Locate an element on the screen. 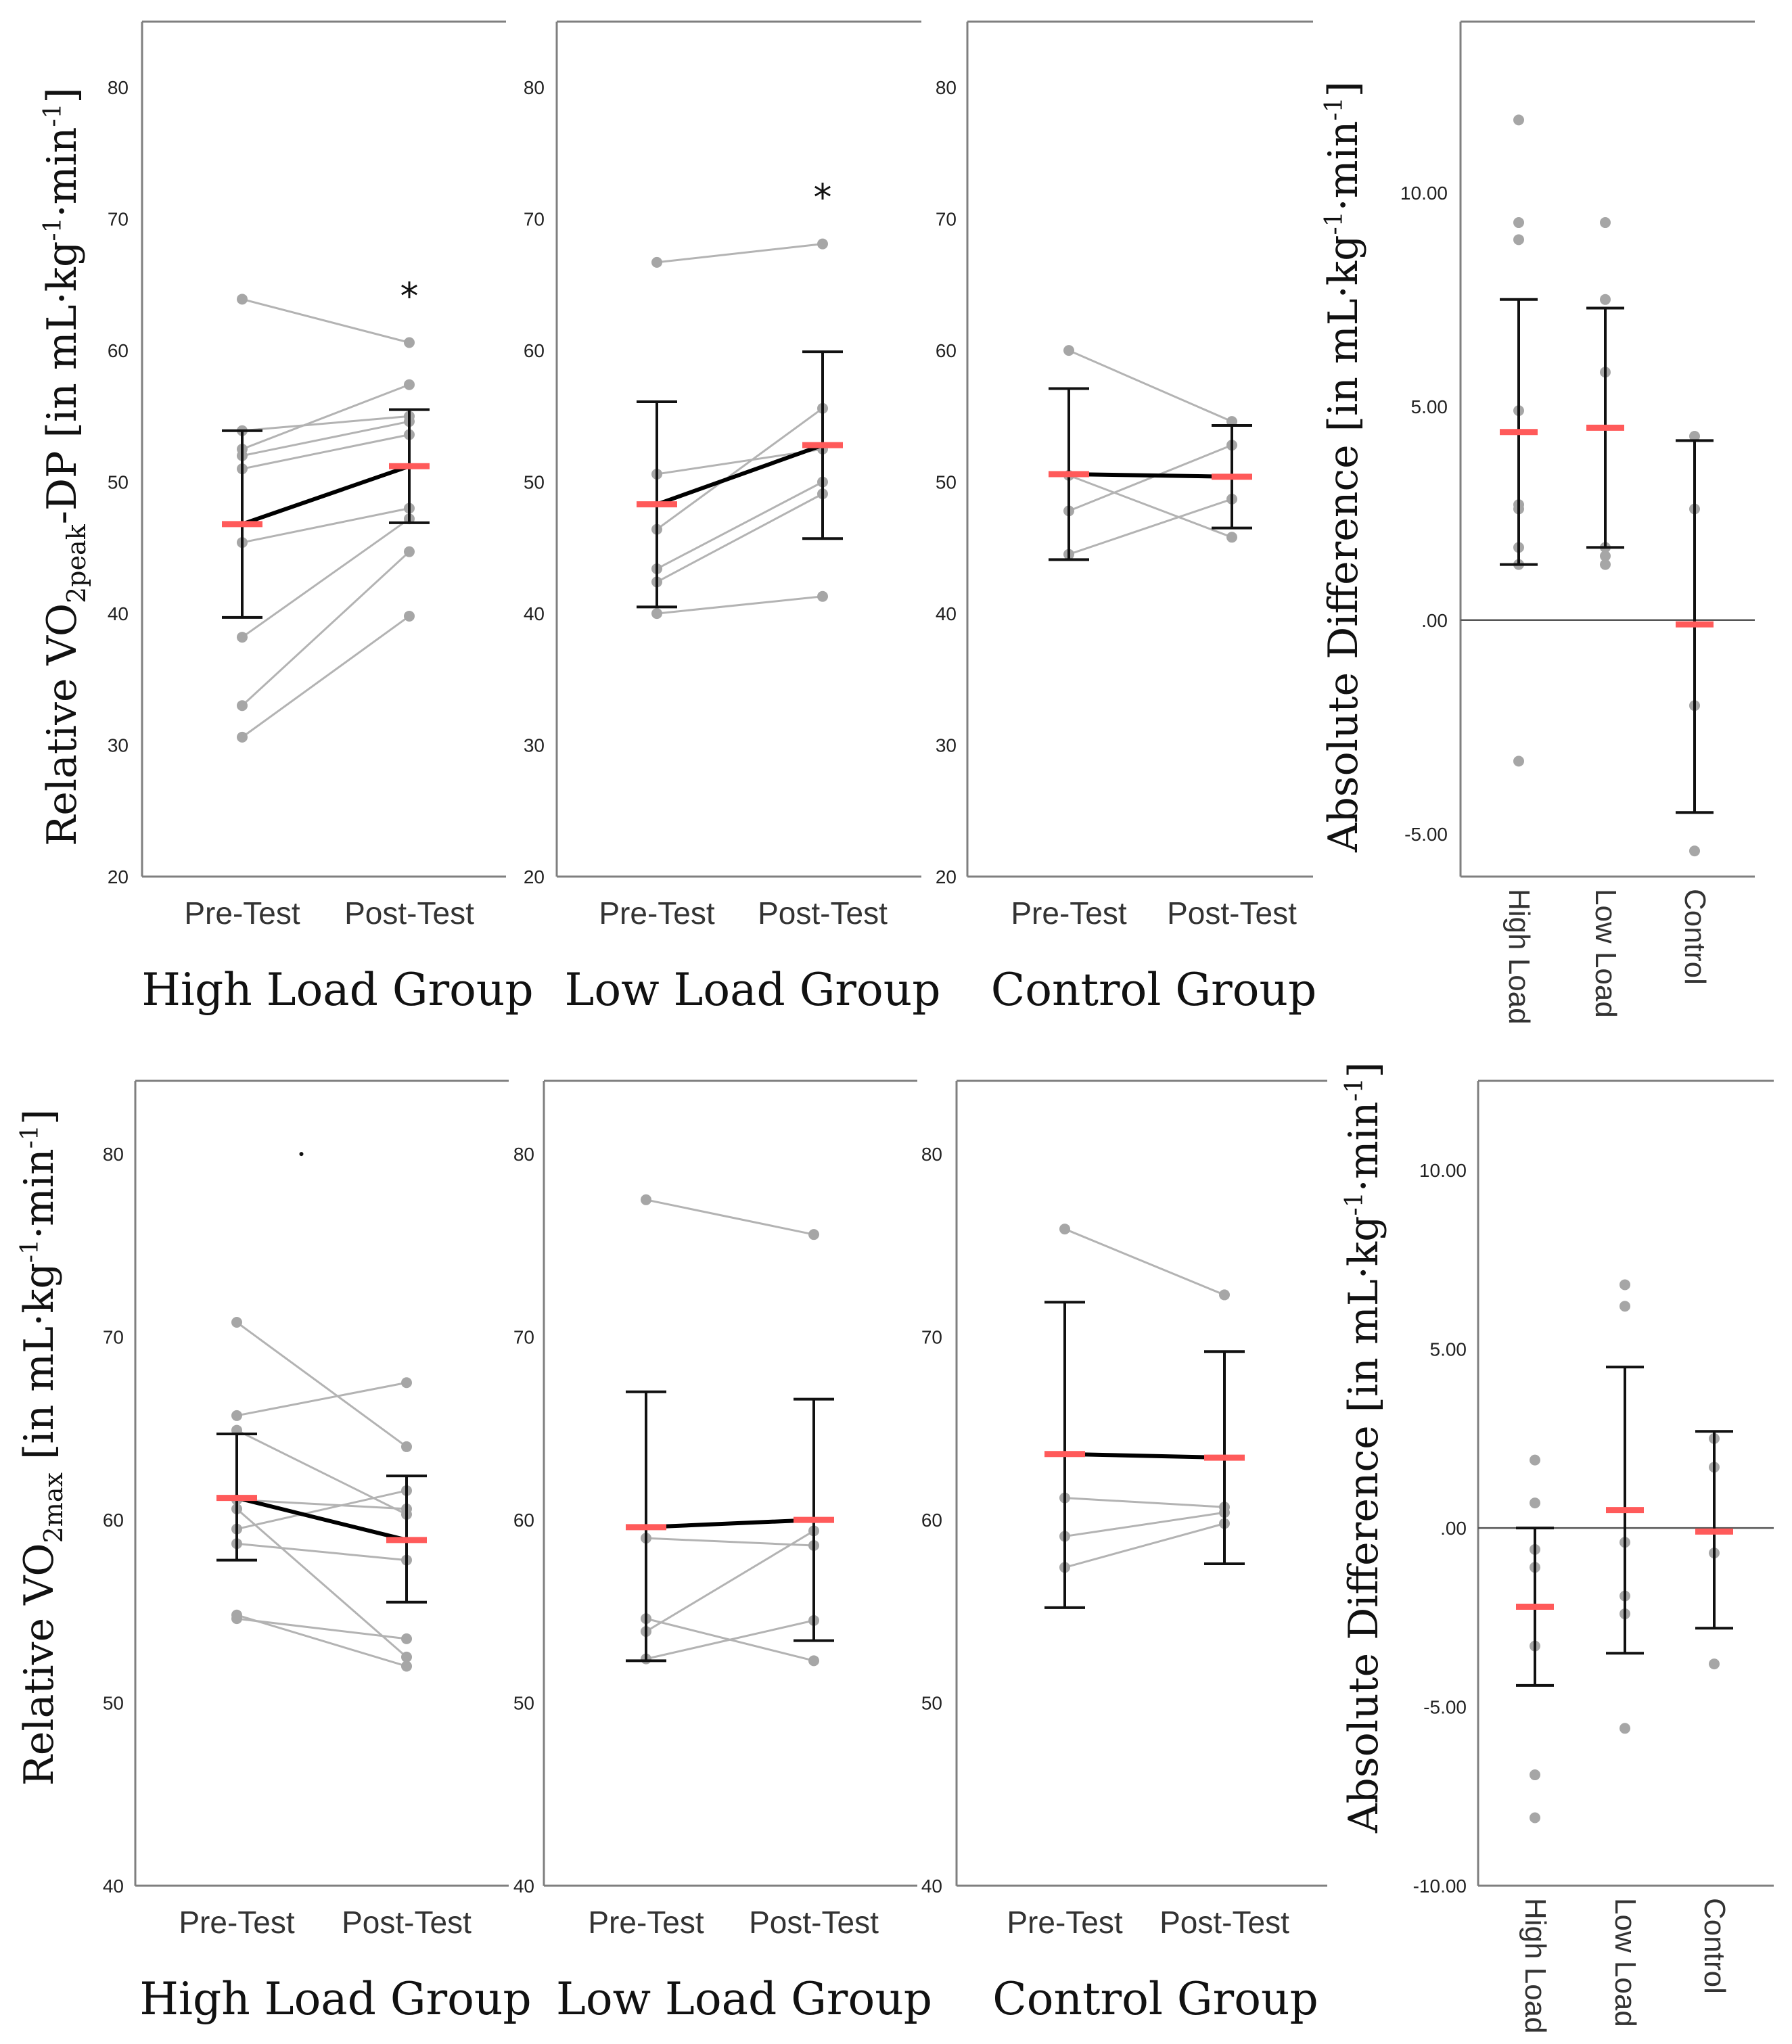 The image size is (1792, 2044). row2-high-group-title: High Load Group is located at coordinates (335, 1999).